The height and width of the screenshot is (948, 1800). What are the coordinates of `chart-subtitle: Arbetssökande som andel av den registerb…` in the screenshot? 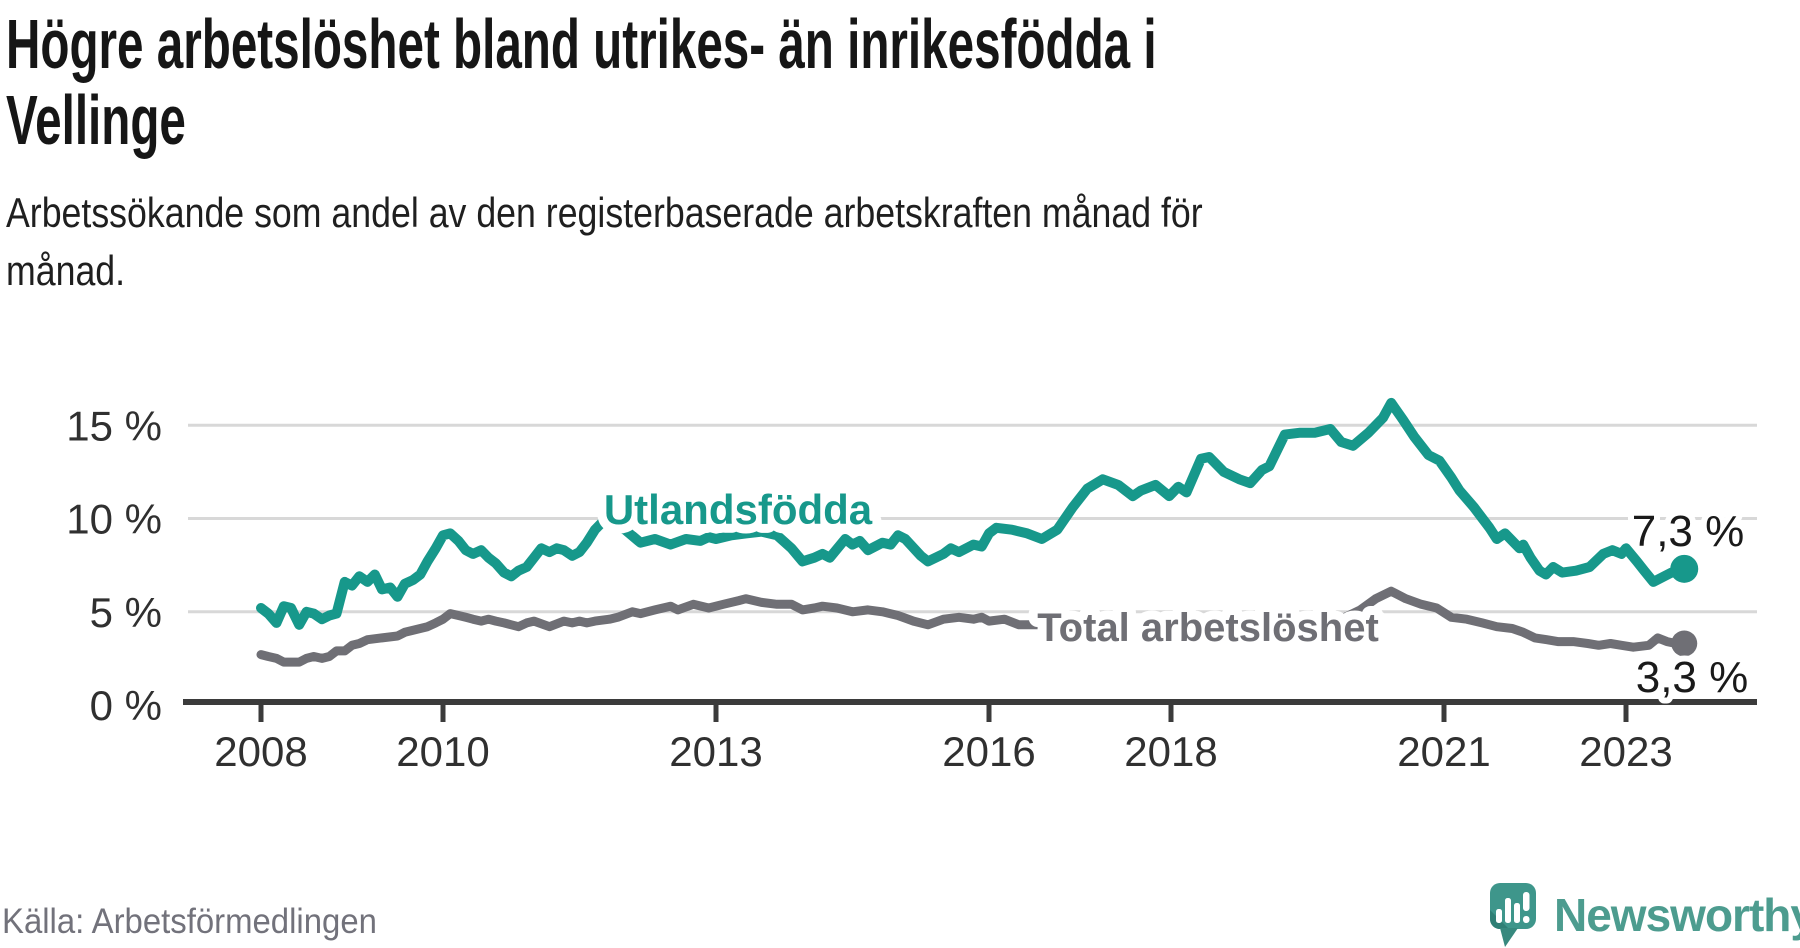 It's located at (604, 242).